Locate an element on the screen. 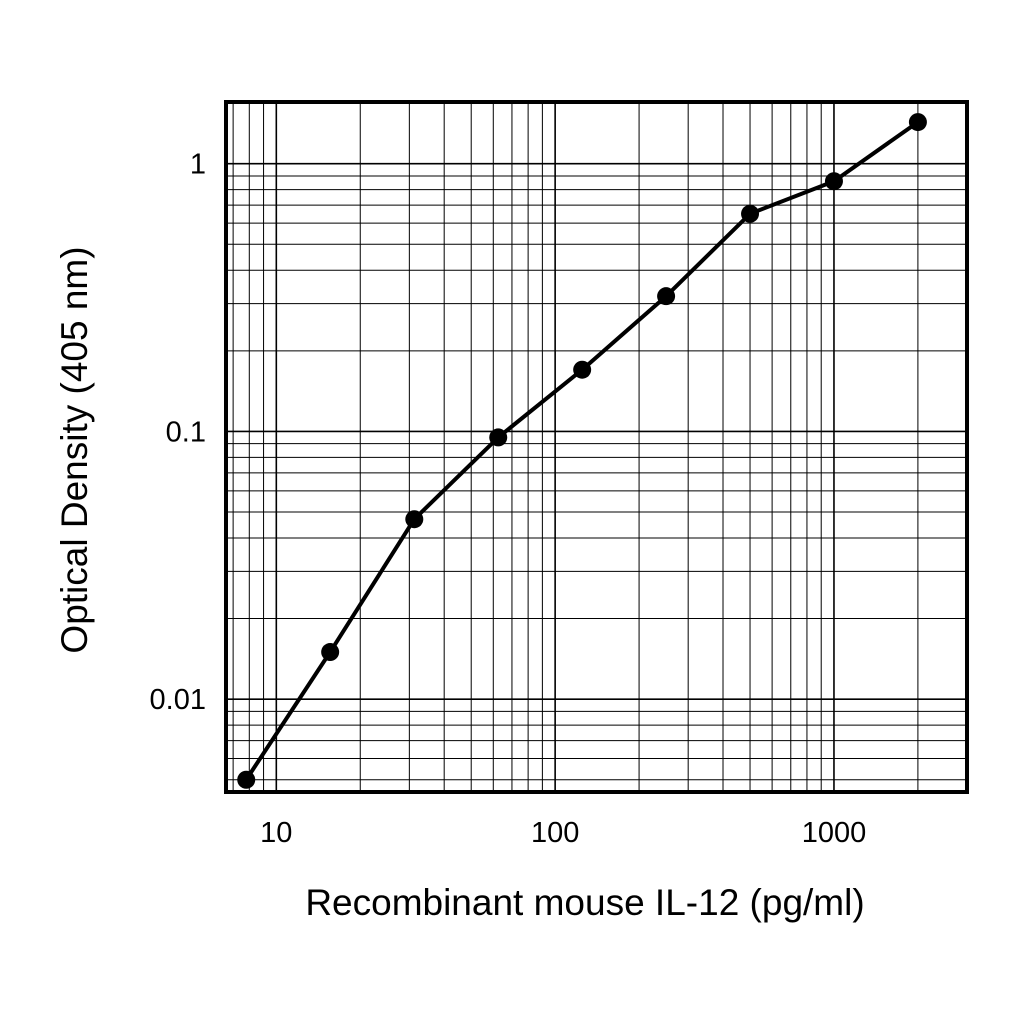  y-tick-labels: 0.01 0.1 1 is located at coordinates (178, 432).